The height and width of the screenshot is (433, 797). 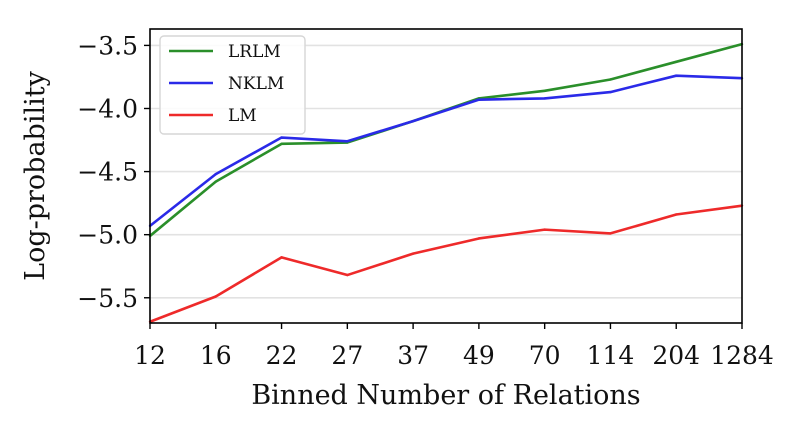 What do you see at coordinates (107, 172) in the screenshot?
I see `y-tick-label: −4.5` at bounding box center [107, 172].